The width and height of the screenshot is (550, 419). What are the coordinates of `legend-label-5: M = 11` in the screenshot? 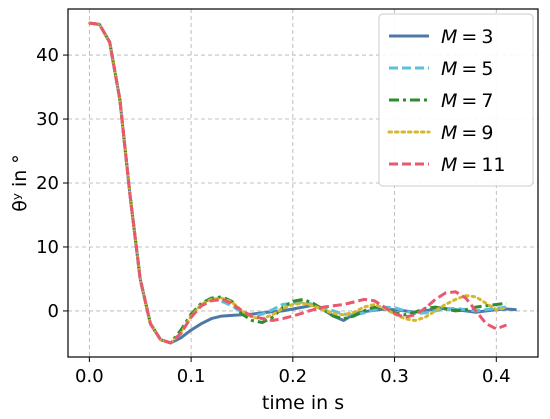 It's located at (473, 165).